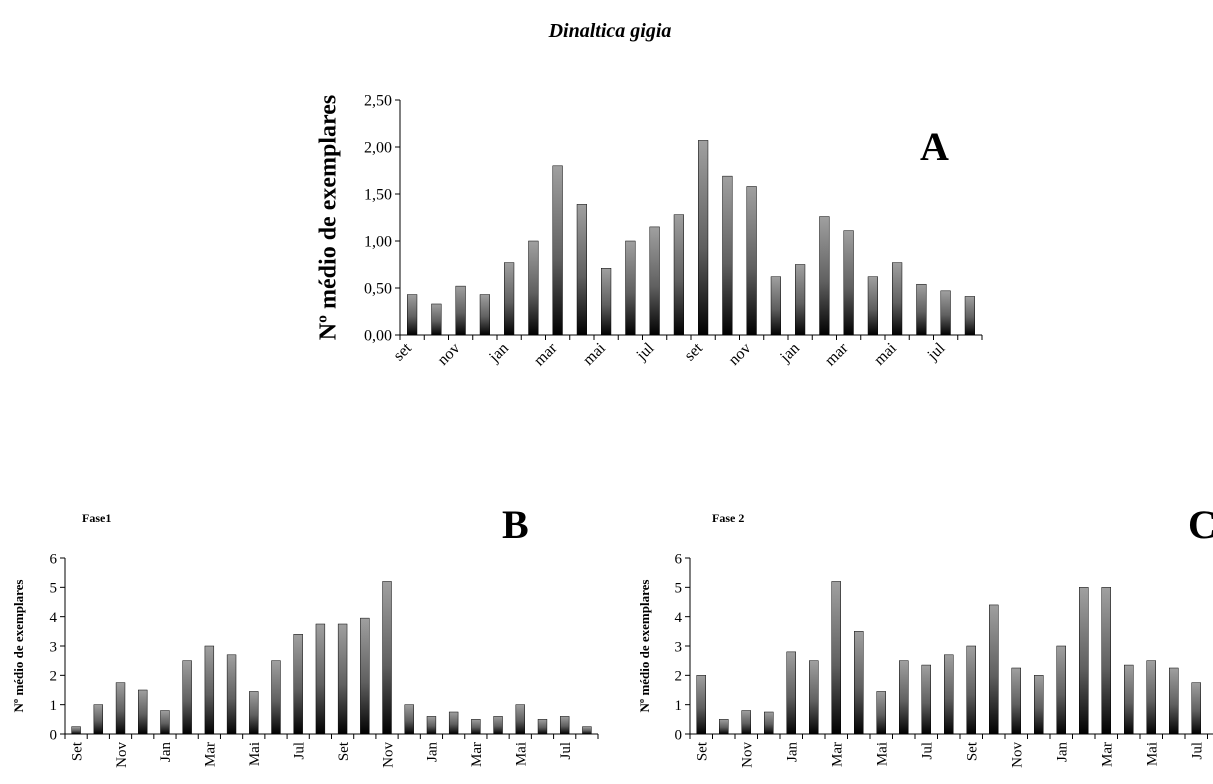 The width and height of the screenshot is (1213, 784). Describe the element at coordinates (679, 589) in the screenshot. I see `y-tick-label: 5` at that location.